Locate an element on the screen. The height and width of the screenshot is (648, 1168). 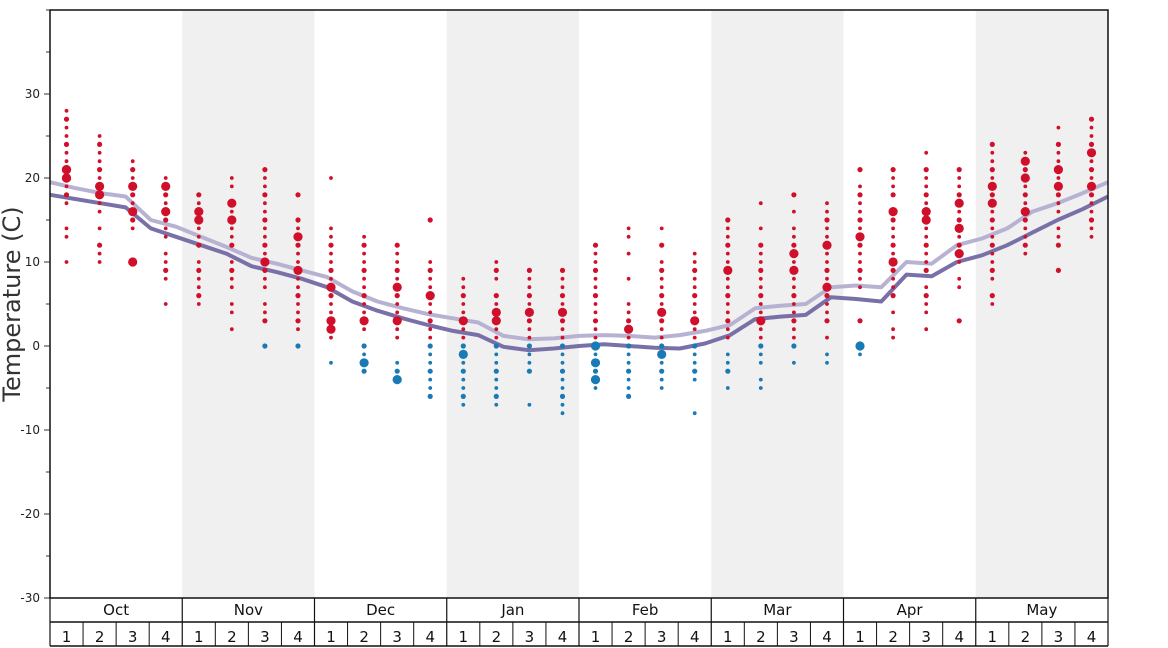
y-axis: -30 -20 -10 0 10 20 30 is located at coordinates (35, 307).